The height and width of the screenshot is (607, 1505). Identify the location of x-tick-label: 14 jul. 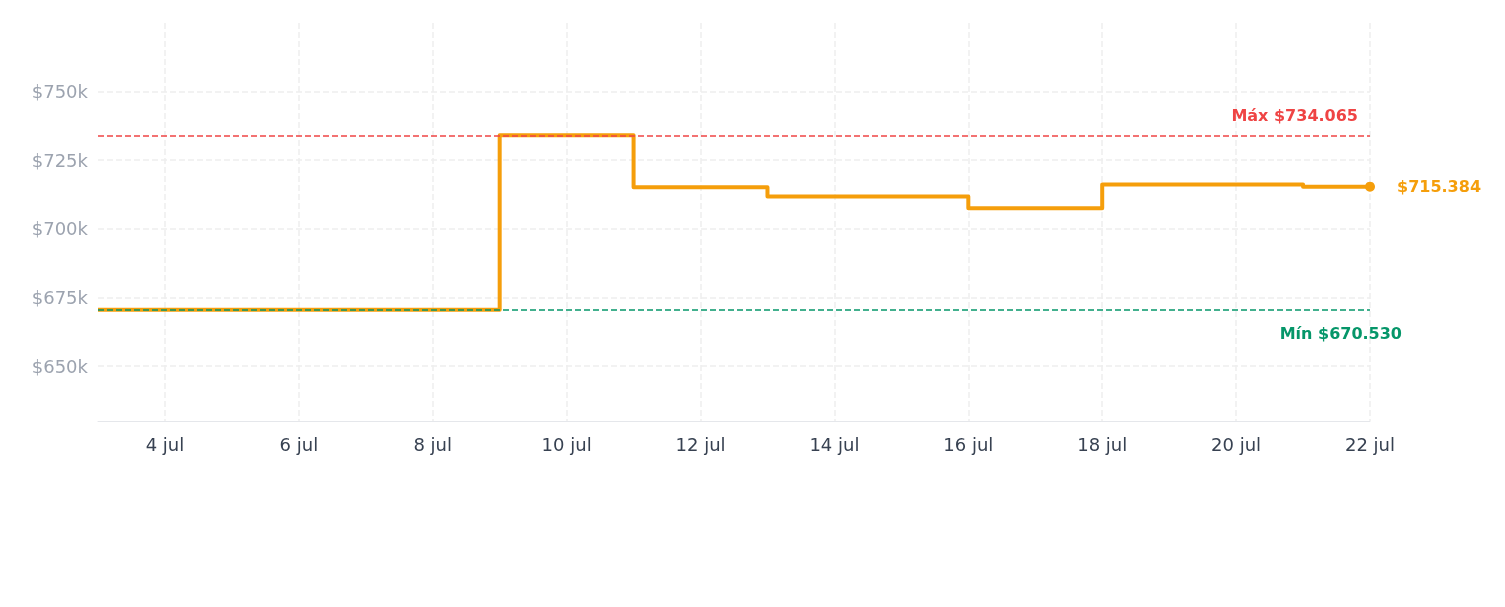
(834, 444).